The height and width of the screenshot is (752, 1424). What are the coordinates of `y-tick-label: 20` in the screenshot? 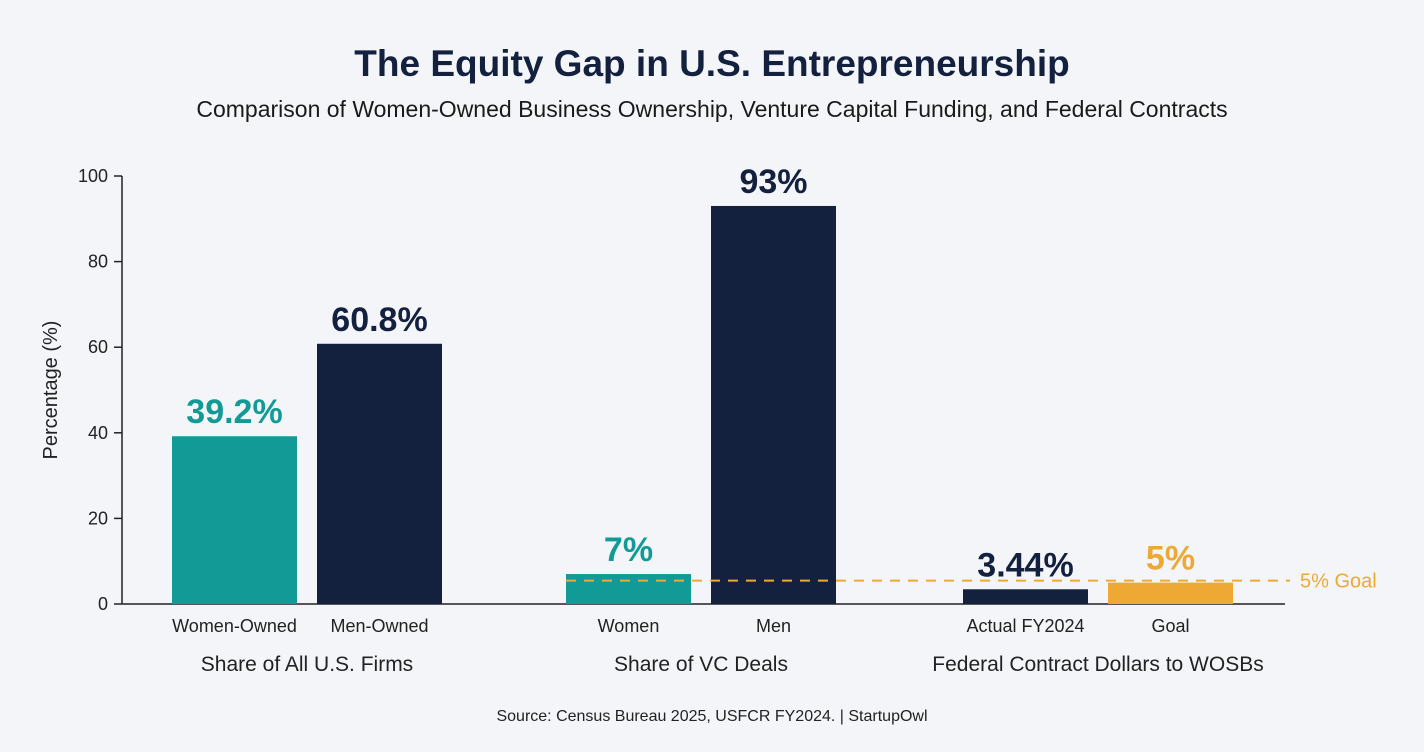 It's located at (98, 518).